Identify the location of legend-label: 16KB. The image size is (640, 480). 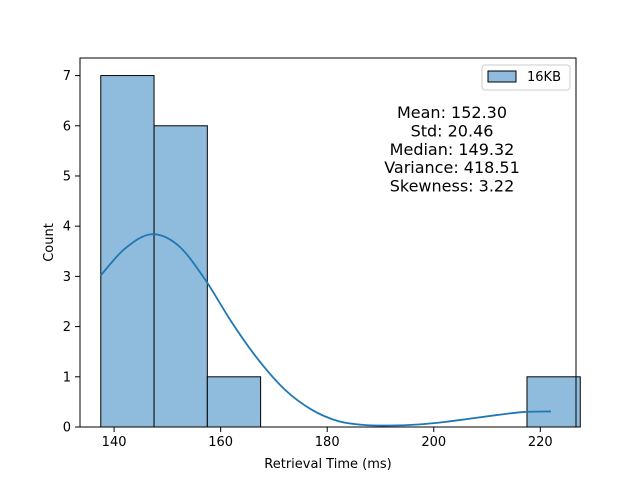
(544, 77).